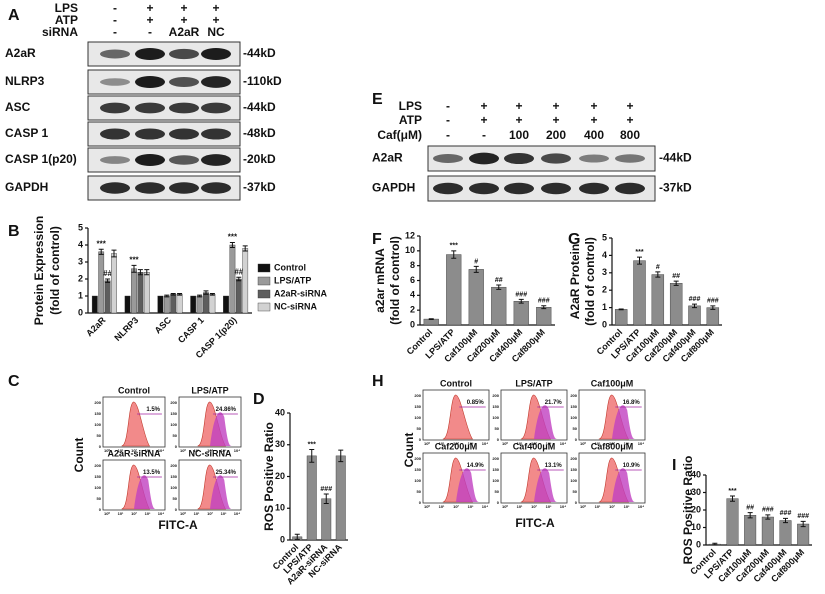  Describe the element at coordinates (533, 383) in the screenshot. I see `flow-title: LPS/ATP` at that location.